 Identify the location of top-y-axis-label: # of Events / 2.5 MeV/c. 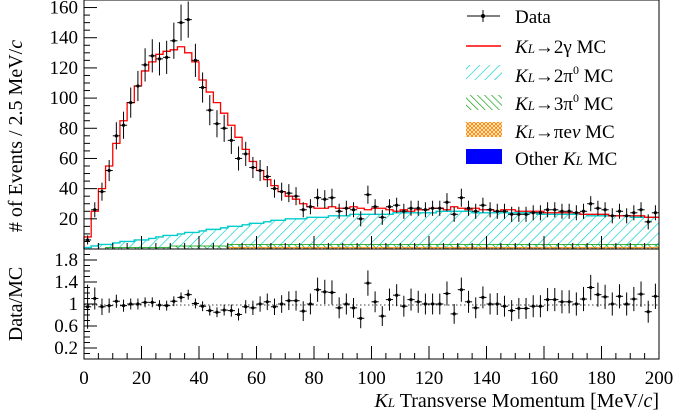
(16, 136).